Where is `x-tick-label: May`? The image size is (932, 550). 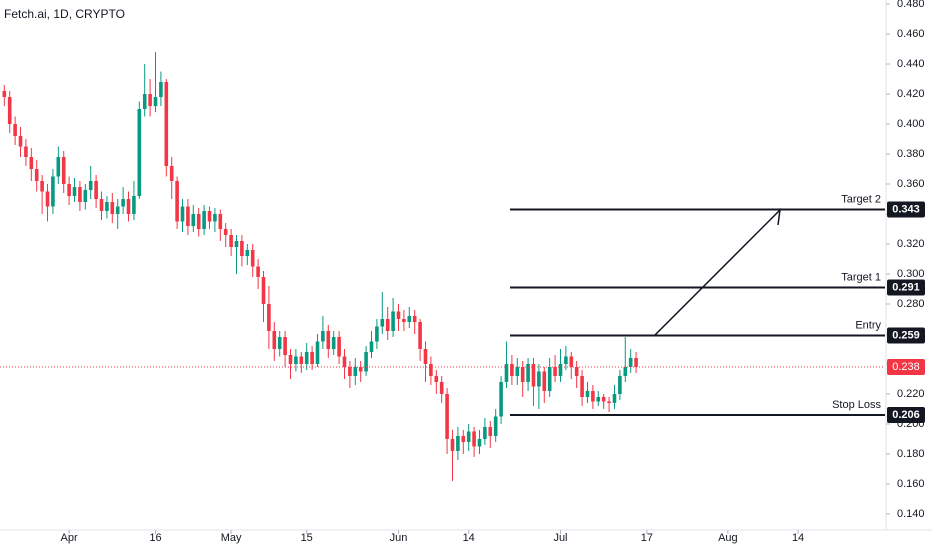 x-tick-label: May is located at coordinates (231, 538).